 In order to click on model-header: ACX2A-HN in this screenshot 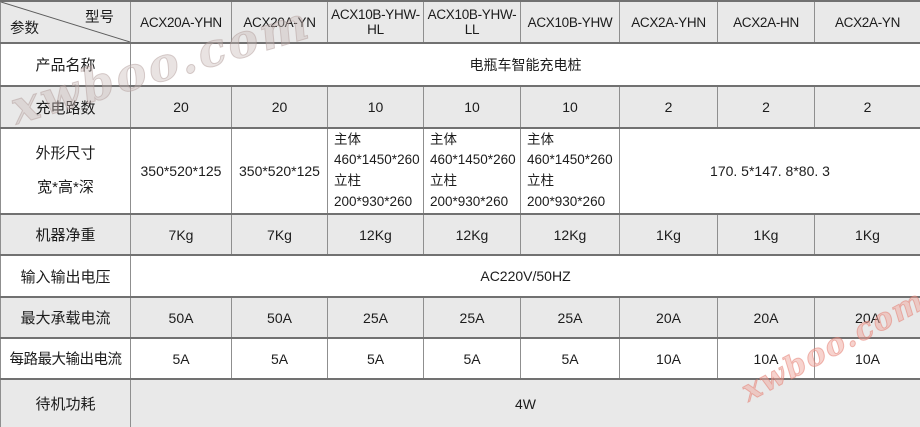, I will do `click(766, 22)`.